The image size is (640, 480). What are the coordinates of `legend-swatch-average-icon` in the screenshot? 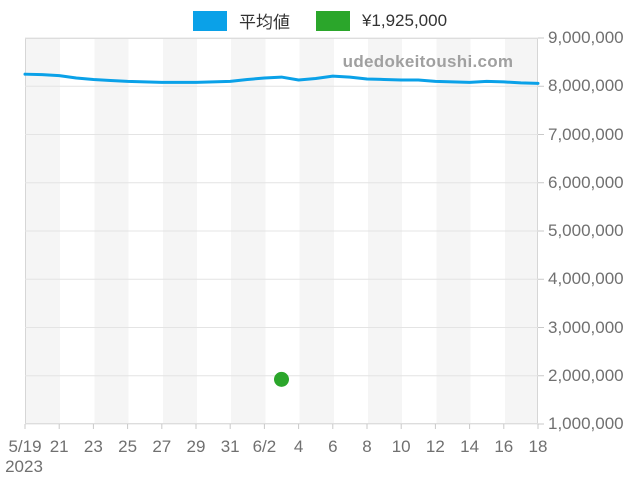 It's located at (209, 20).